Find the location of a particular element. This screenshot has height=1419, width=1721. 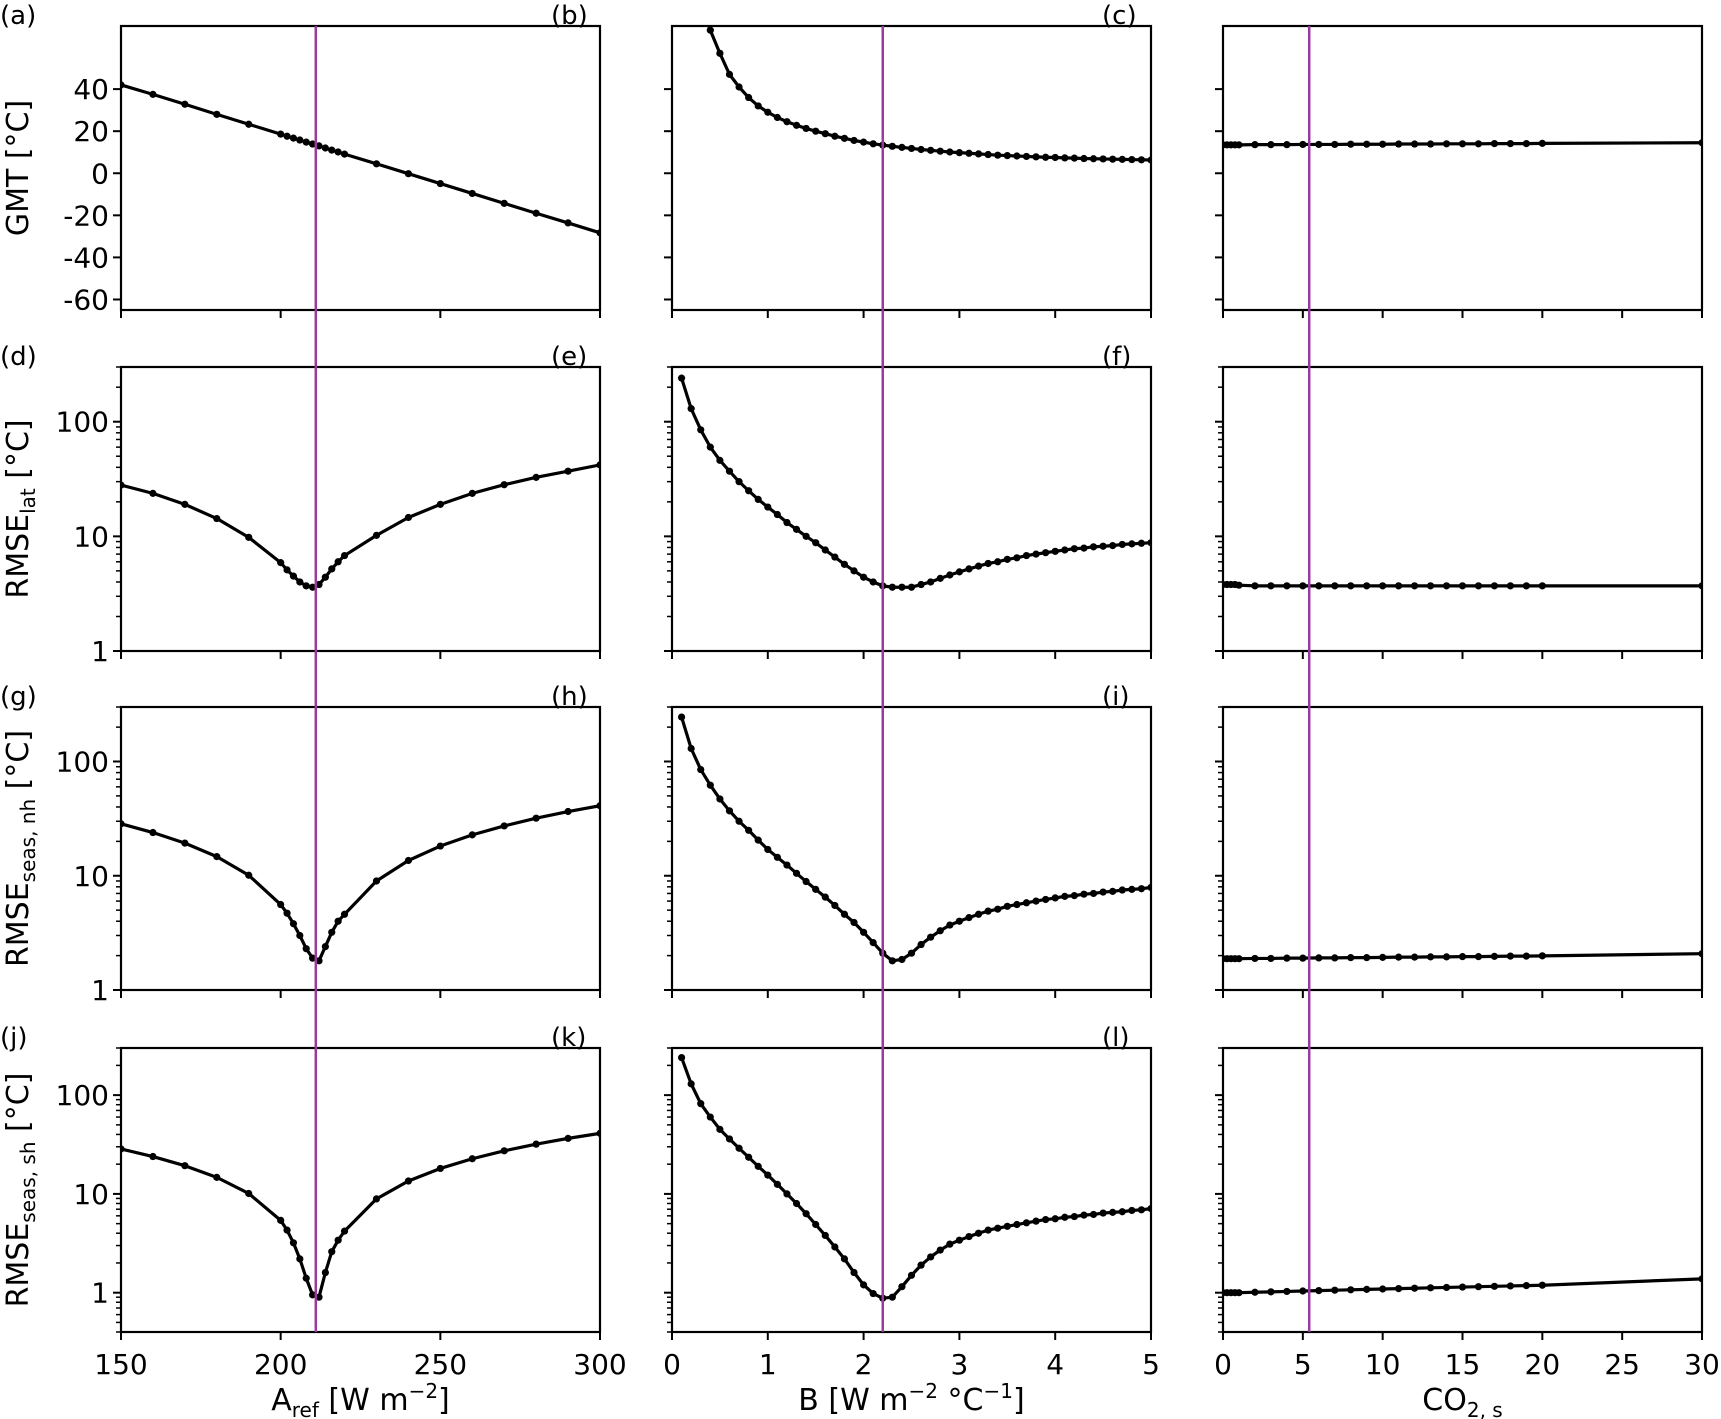

panel-letter: (c) is located at coordinates (1119, 16).